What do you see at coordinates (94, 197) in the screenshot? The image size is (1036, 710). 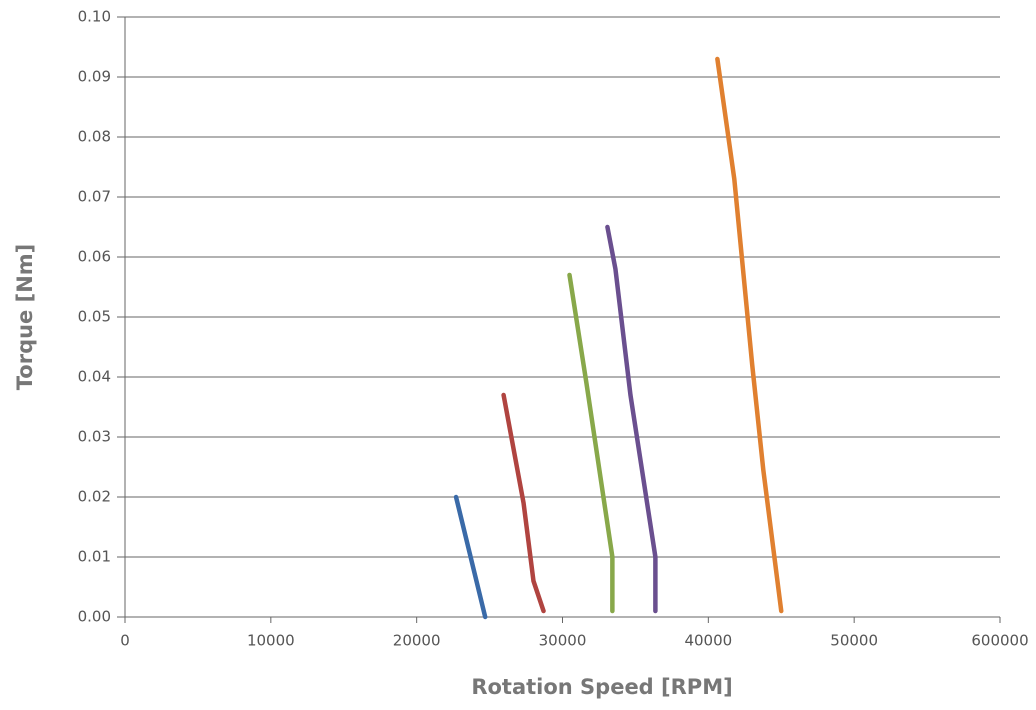 I see `y-tick-label: 0.07` at bounding box center [94, 197].